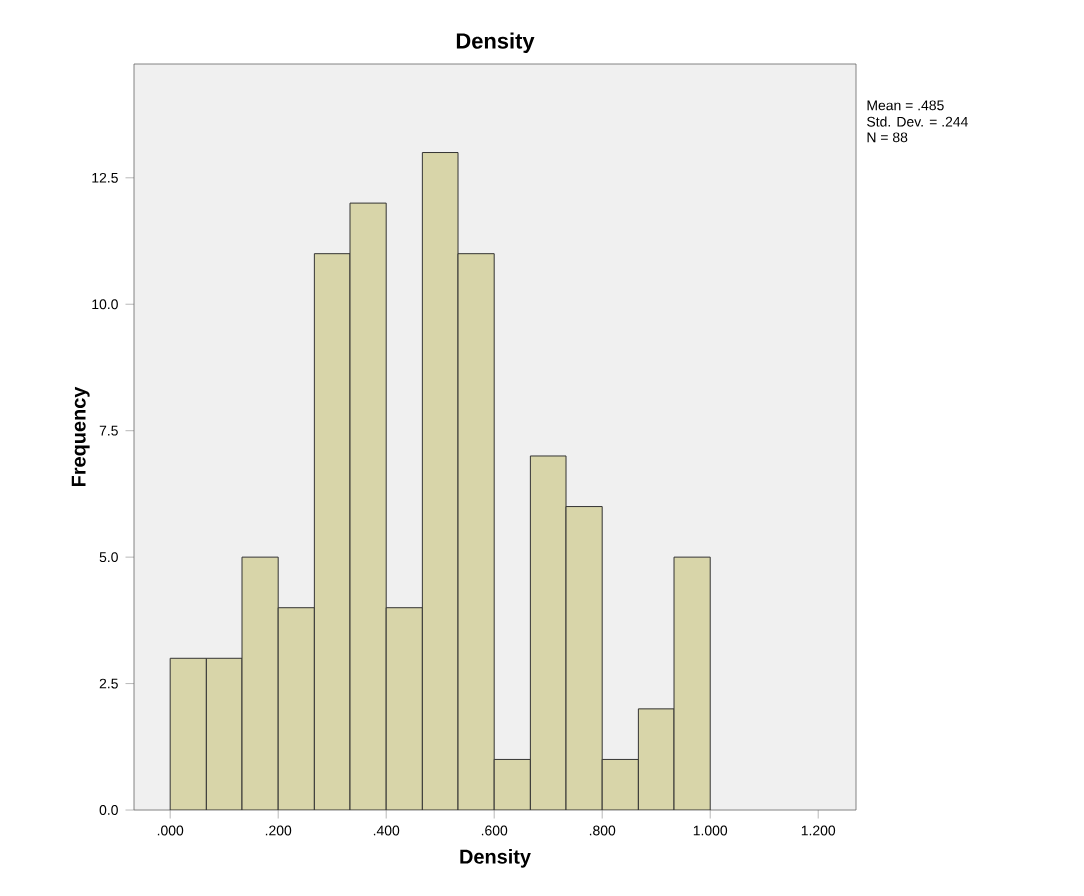  What do you see at coordinates (495, 42) in the screenshot?
I see `chart-title: Density` at bounding box center [495, 42].